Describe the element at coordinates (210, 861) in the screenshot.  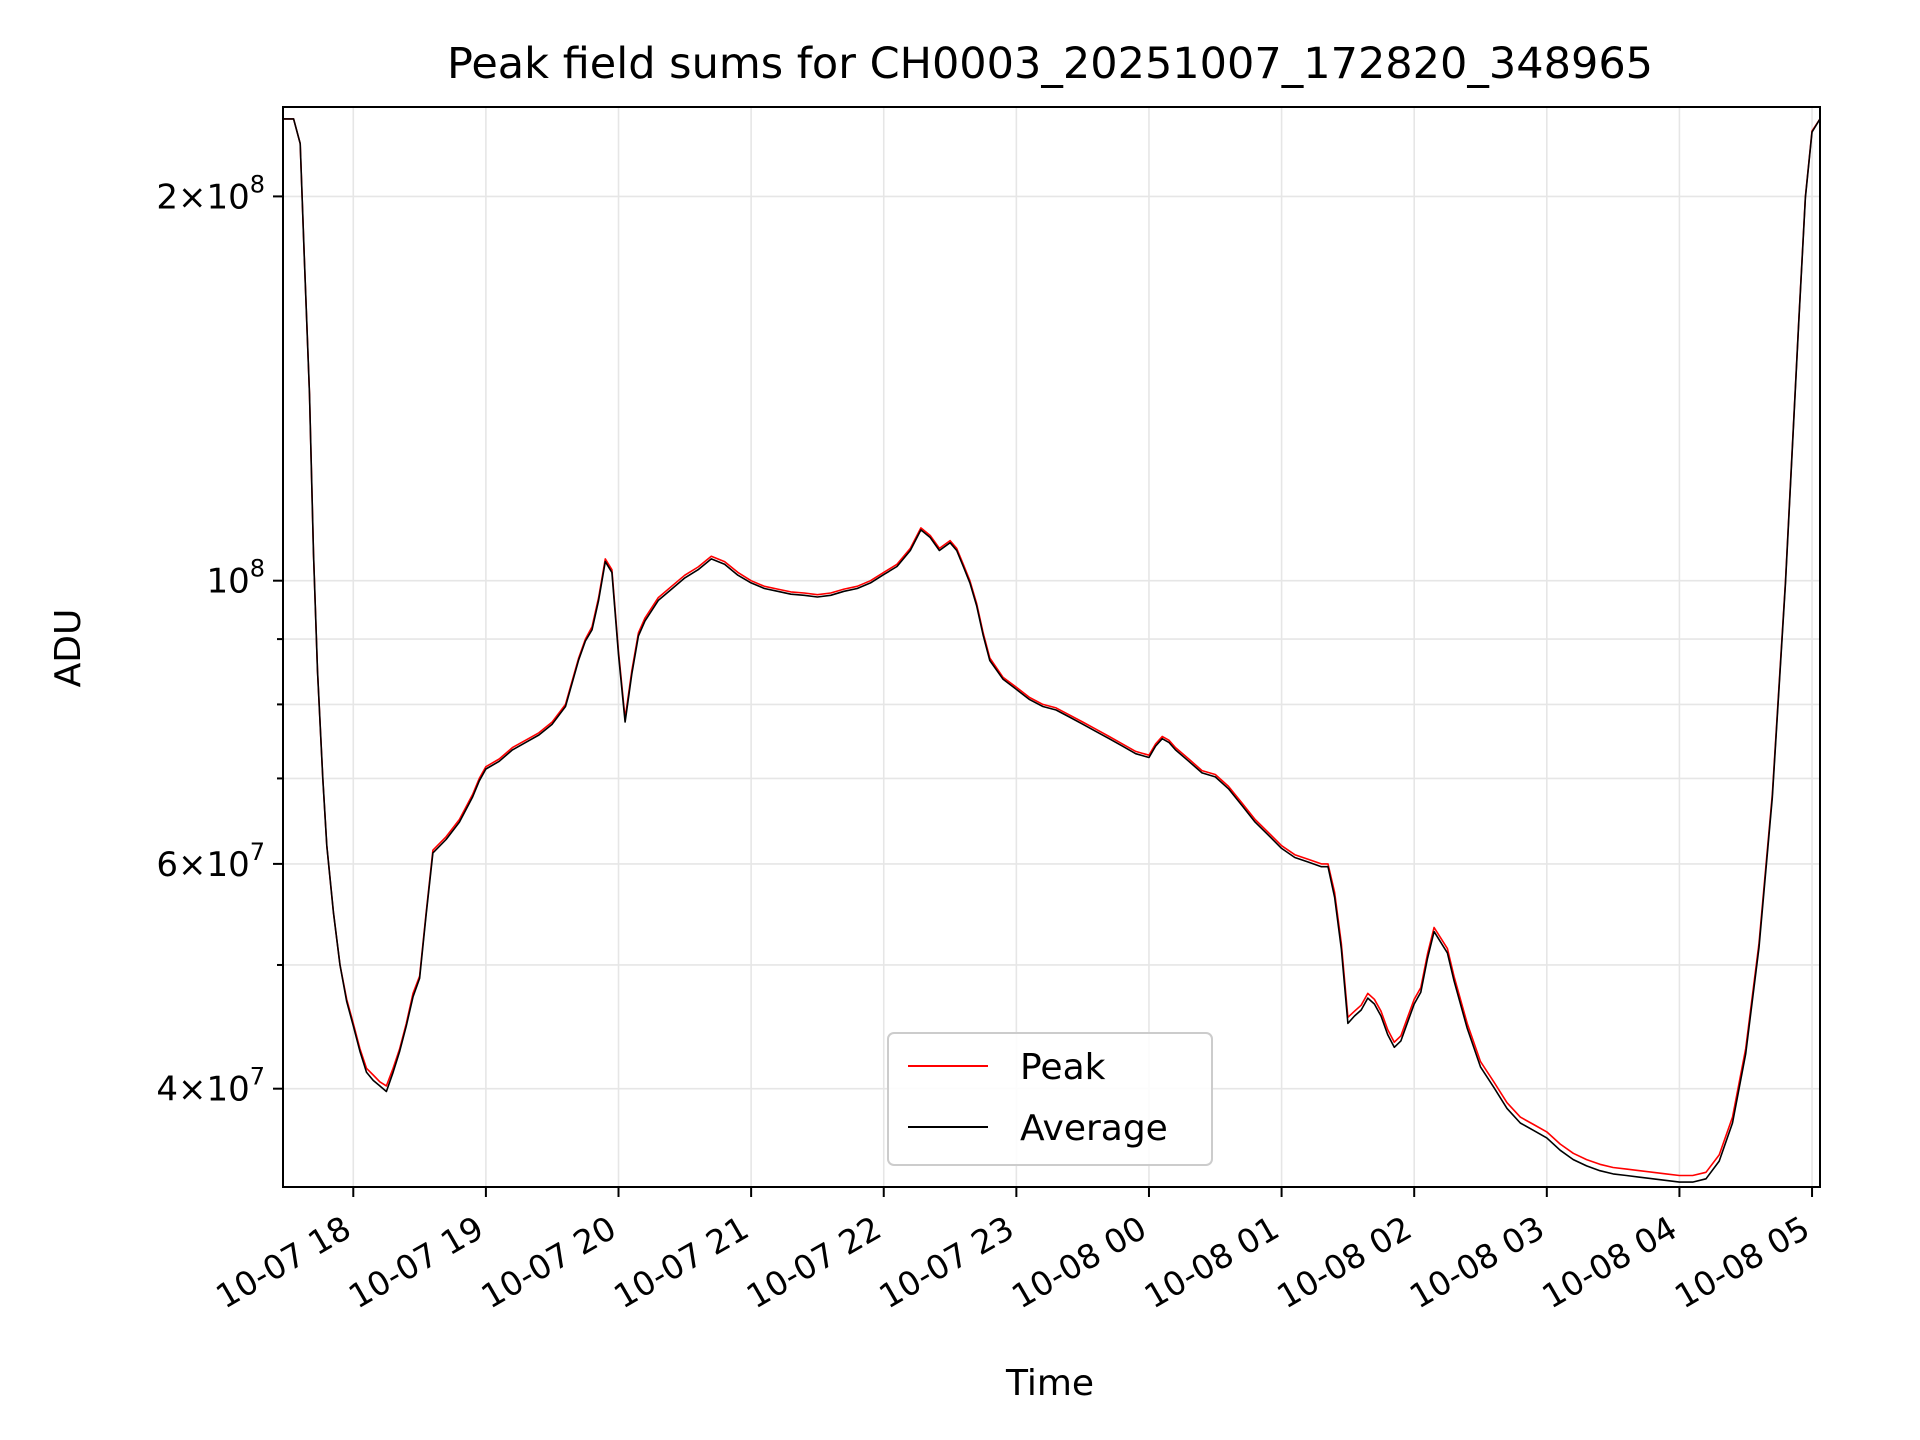
I see `y-tick-label: 6×107` at that location.